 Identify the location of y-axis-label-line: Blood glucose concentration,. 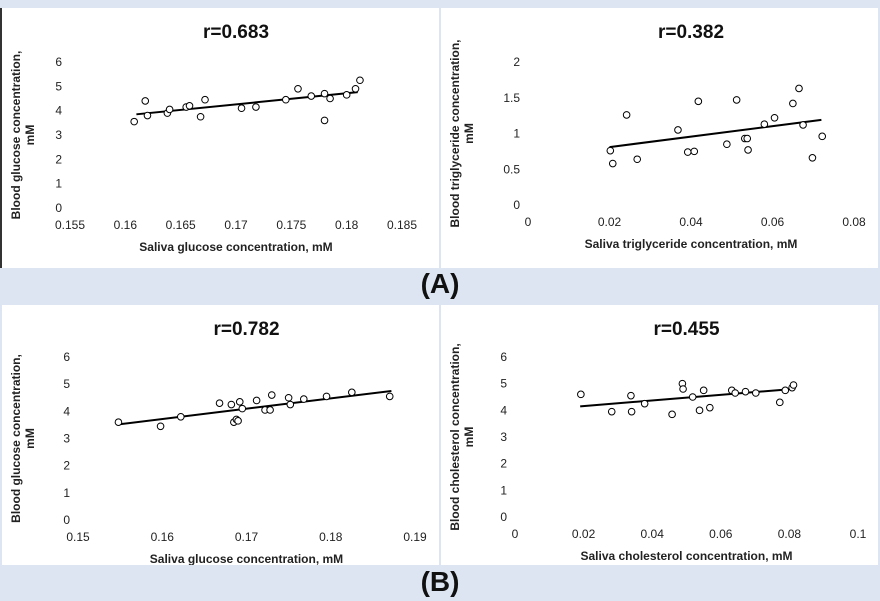
(16, 438).